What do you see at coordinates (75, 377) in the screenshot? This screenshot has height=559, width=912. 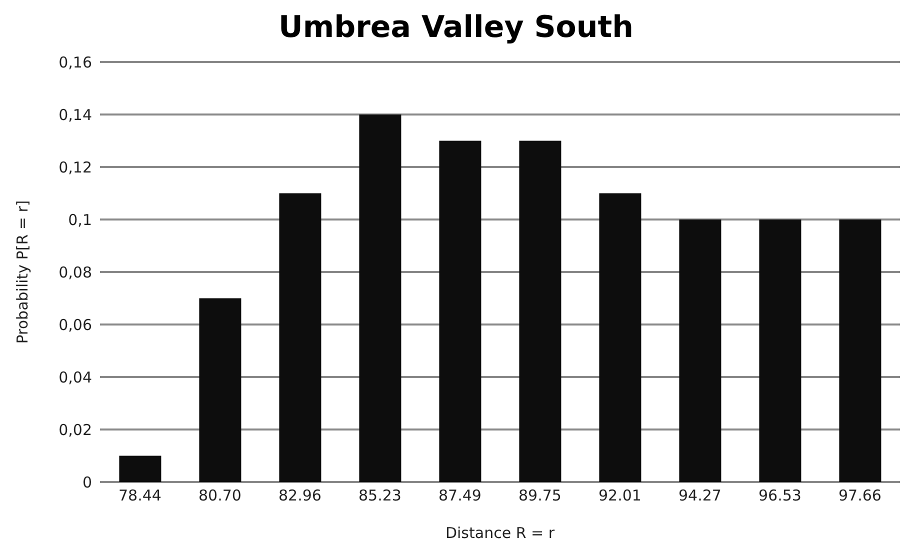 I see `y-tick-label: 0,04` at bounding box center [75, 377].